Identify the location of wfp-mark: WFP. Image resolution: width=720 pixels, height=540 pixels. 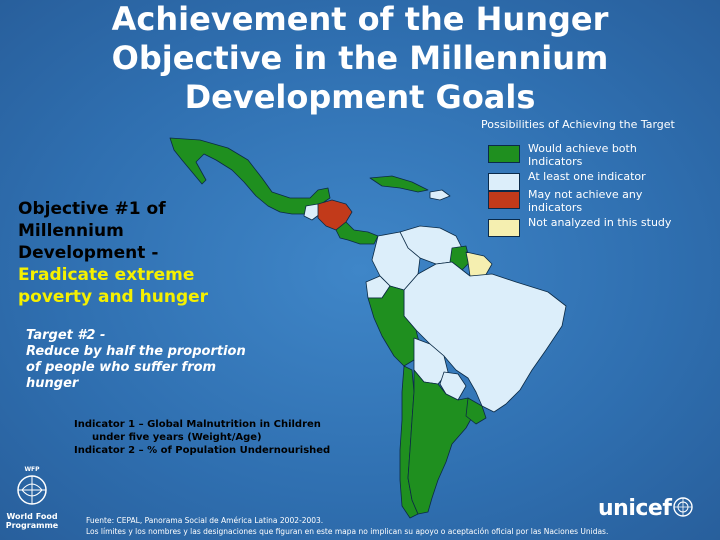
(32, 469).